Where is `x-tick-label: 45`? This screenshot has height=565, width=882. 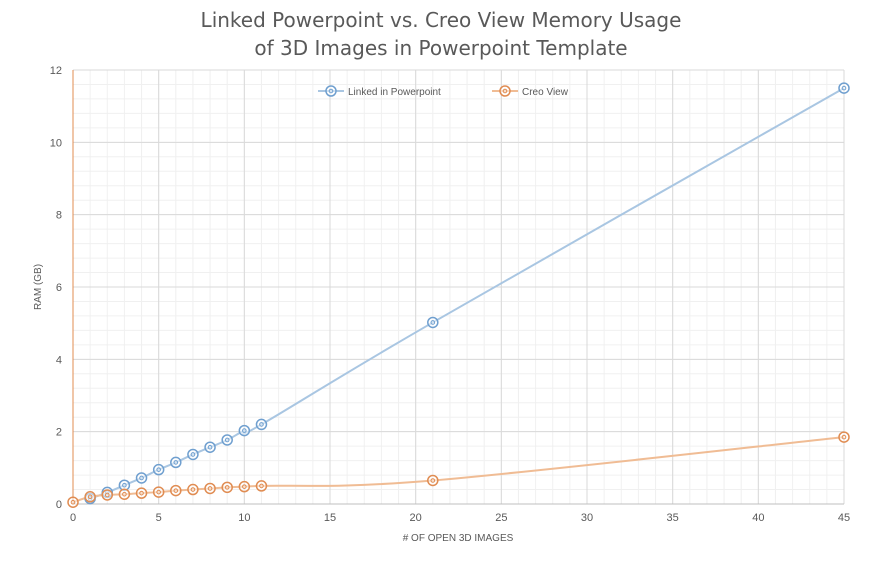 x-tick-label: 45 is located at coordinates (844, 518).